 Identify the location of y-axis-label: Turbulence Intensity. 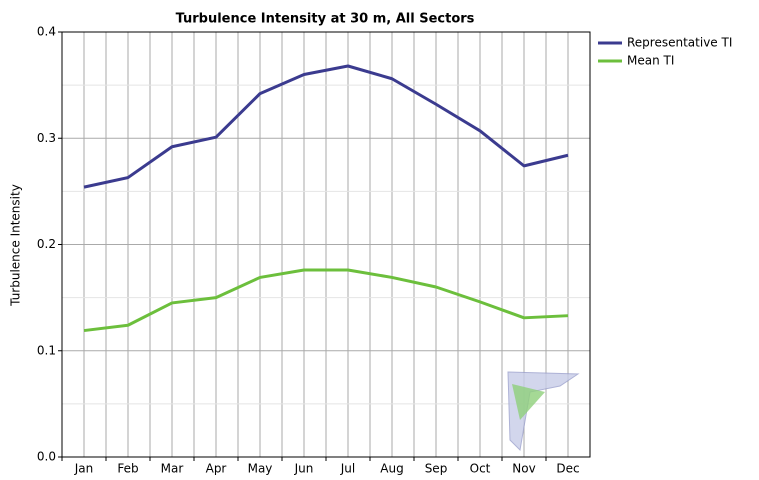
(16, 245).